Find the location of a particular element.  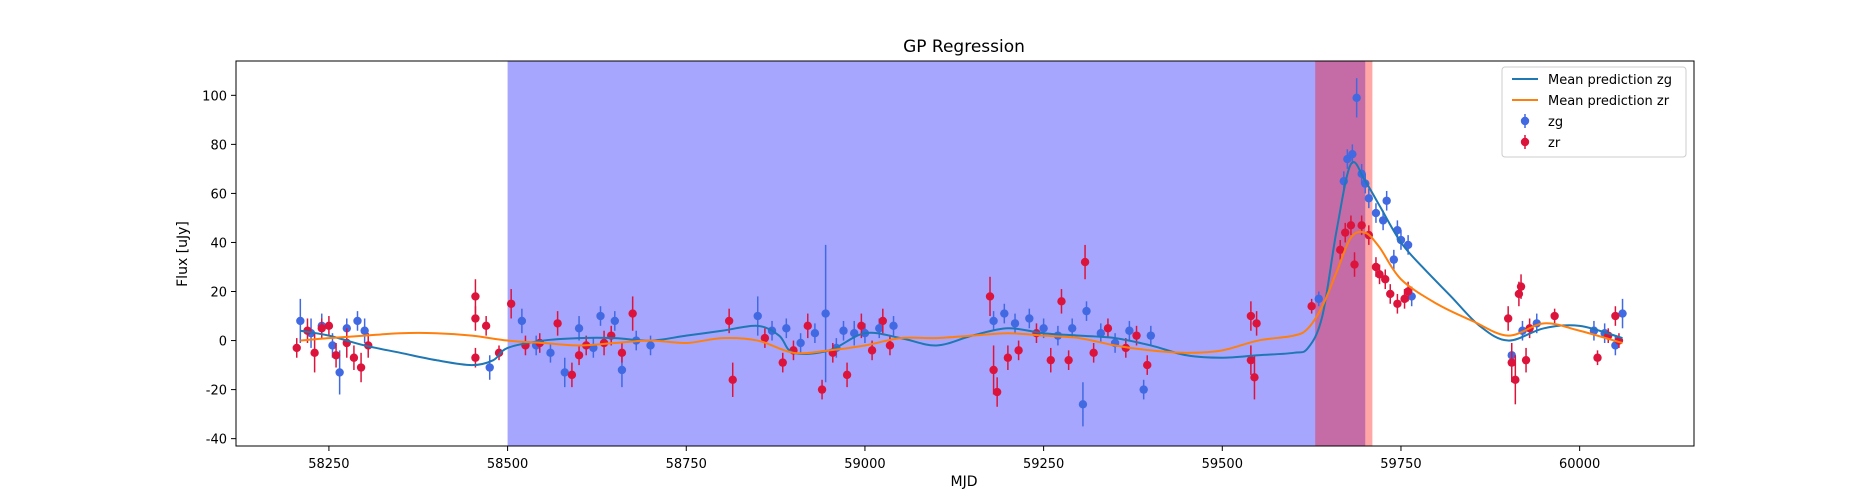

y-tick-label: 20 is located at coordinates (218, 293).